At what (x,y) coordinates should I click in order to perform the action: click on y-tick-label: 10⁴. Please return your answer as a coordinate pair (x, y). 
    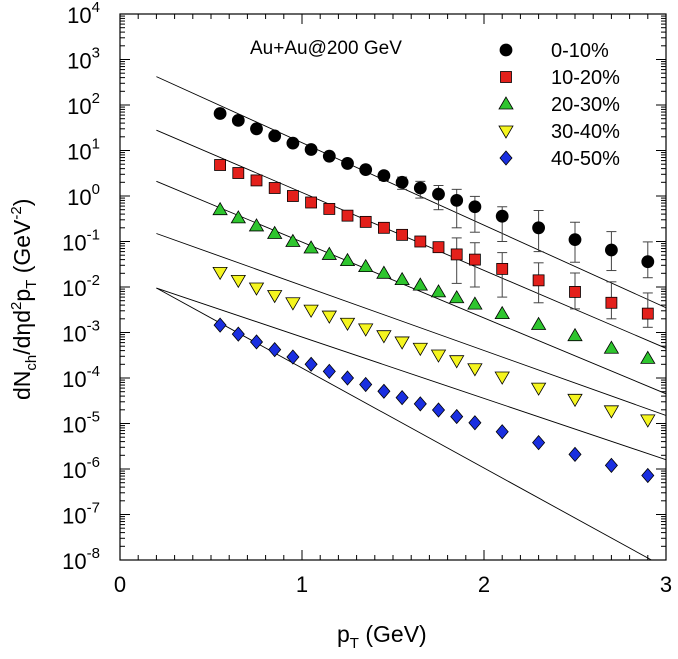
    Looking at the image, I should click on (83, 14).